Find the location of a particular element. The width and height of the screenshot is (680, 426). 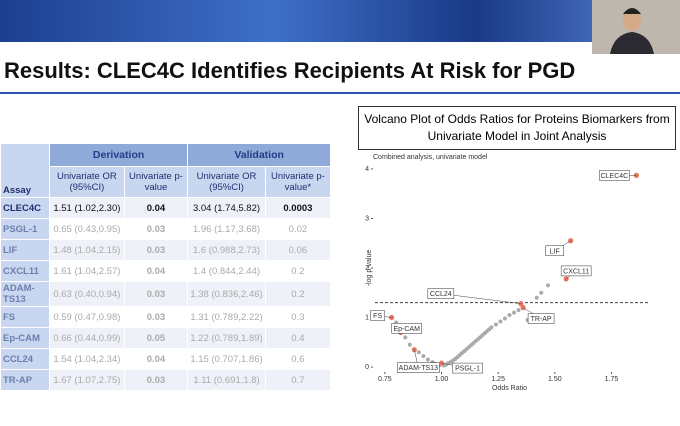

table-cell: 3.04 (1.74,5.82) is located at coordinates (226, 208).